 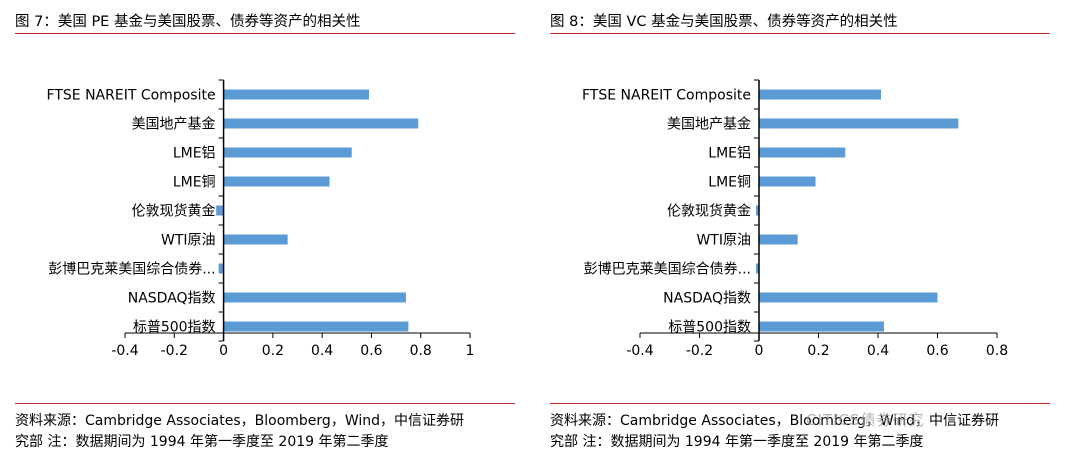 What do you see at coordinates (470, 351) in the screenshot?
I see `x-tick-label: 1` at bounding box center [470, 351].